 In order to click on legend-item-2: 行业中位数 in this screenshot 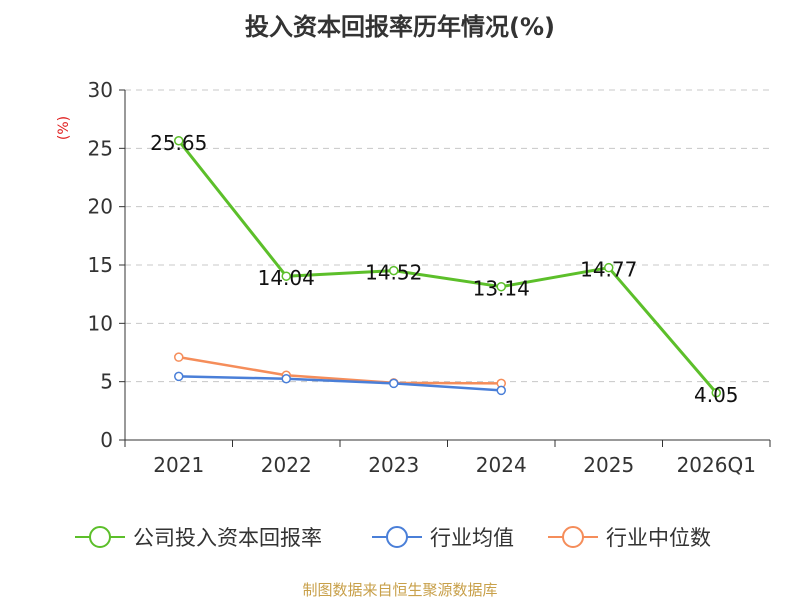, I will do `click(629, 538)`.